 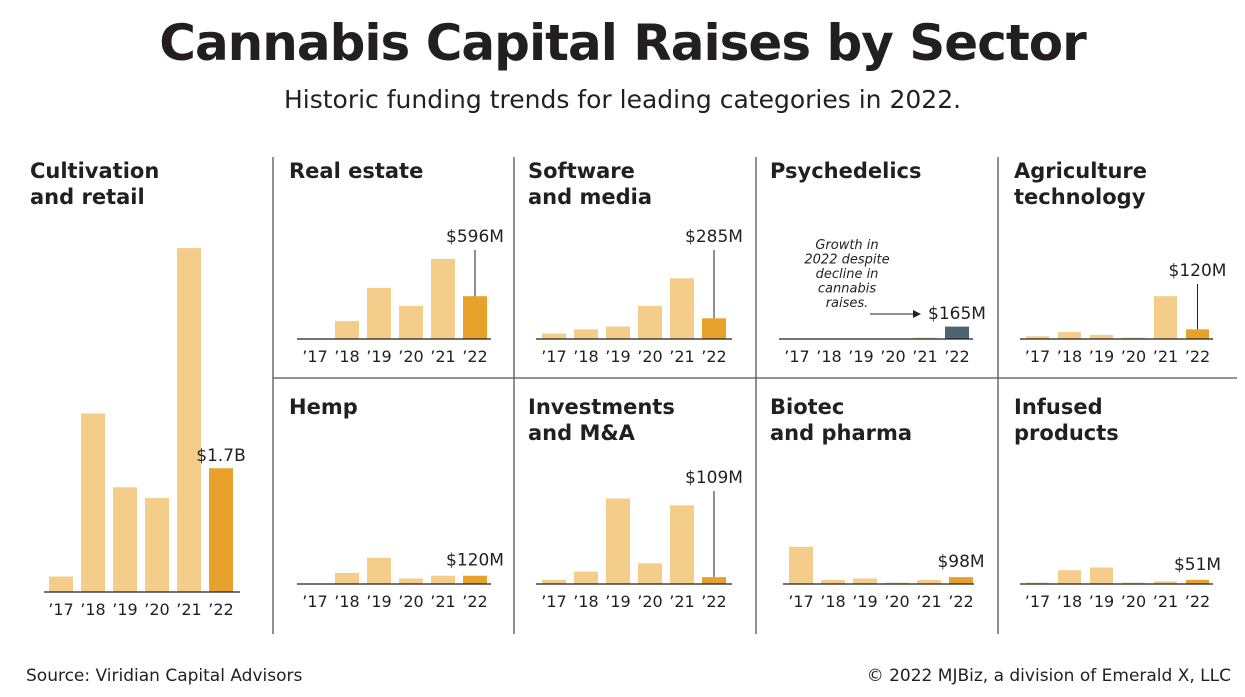 What do you see at coordinates (846, 245) in the screenshot?
I see `annotation-text: Growth in` at bounding box center [846, 245].